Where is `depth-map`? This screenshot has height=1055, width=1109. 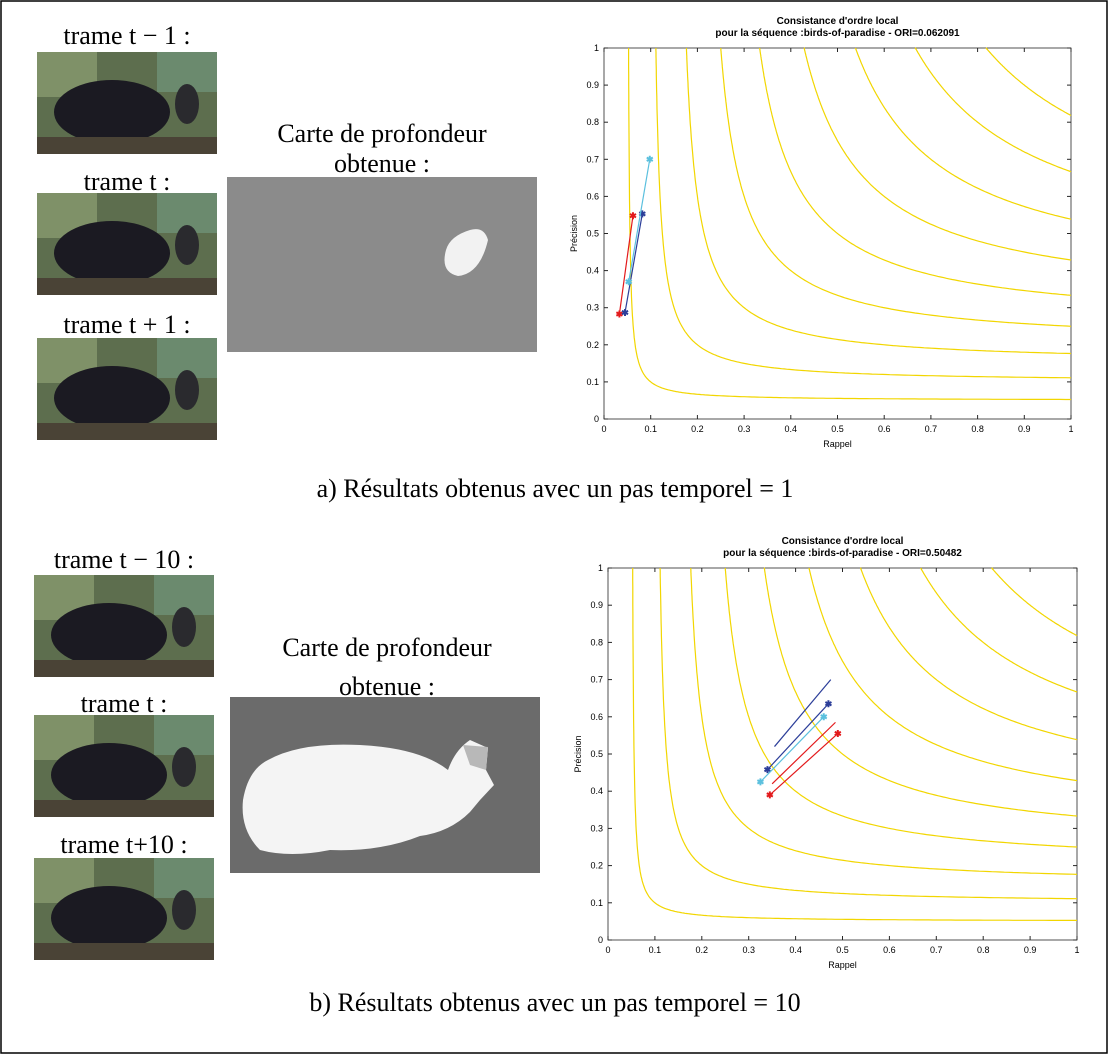
depth-map is located at coordinates (382, 264).